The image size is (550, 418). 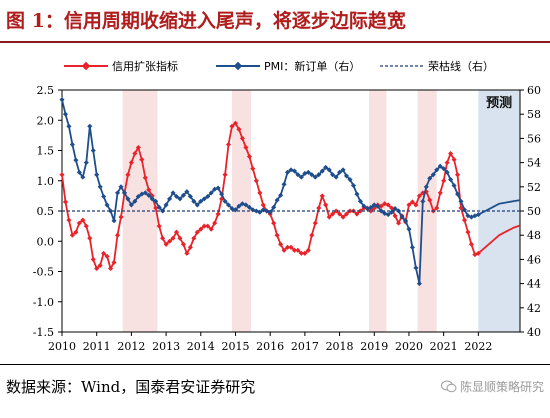 I want to click on y-left-tick-label-3: 0.0, so click(x=46, y=241).